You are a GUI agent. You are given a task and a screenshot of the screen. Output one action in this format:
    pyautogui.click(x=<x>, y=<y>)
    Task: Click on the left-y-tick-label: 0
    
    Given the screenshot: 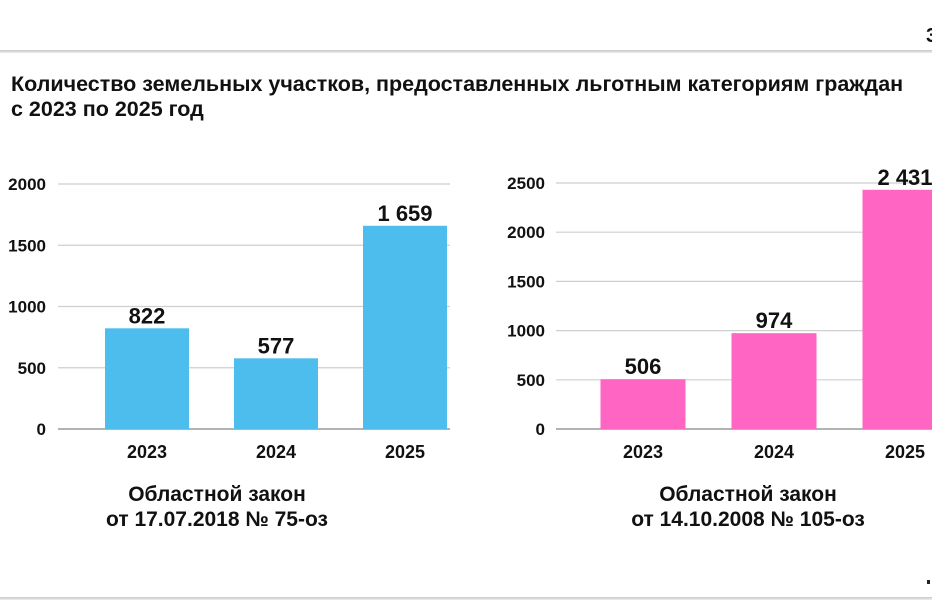 What is the action you would take?
    pyautogui.click(x=41, y=429)
    